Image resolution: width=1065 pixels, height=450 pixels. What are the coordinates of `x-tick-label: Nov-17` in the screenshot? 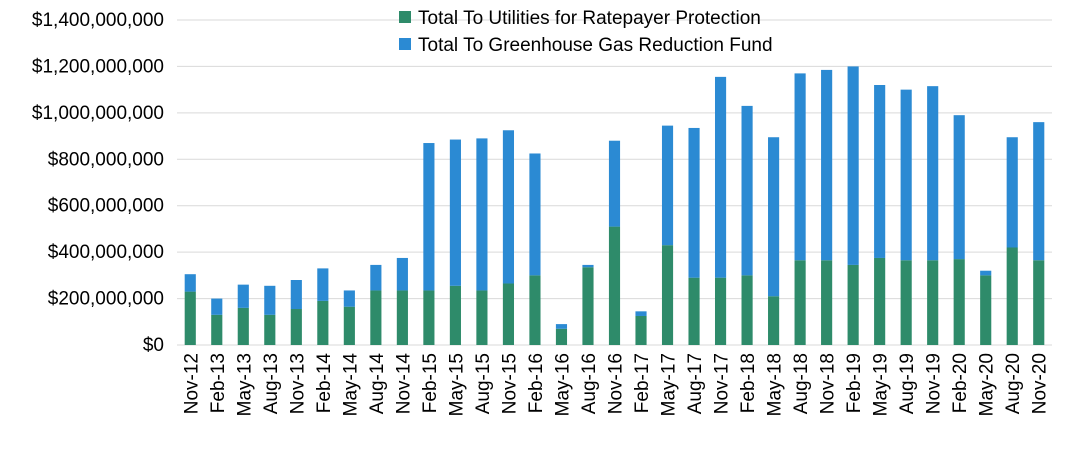 It's located at (722, 383).